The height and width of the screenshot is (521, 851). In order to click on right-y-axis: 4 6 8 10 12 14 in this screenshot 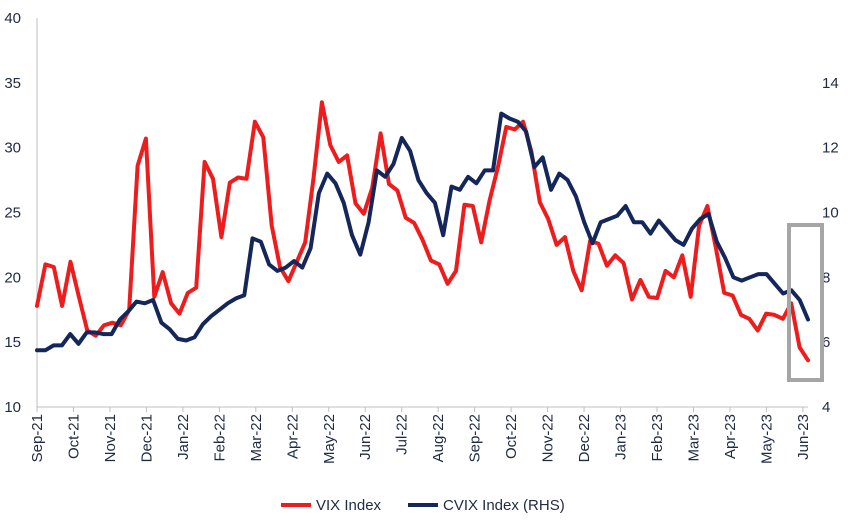, I will do `click(830, 245)`.